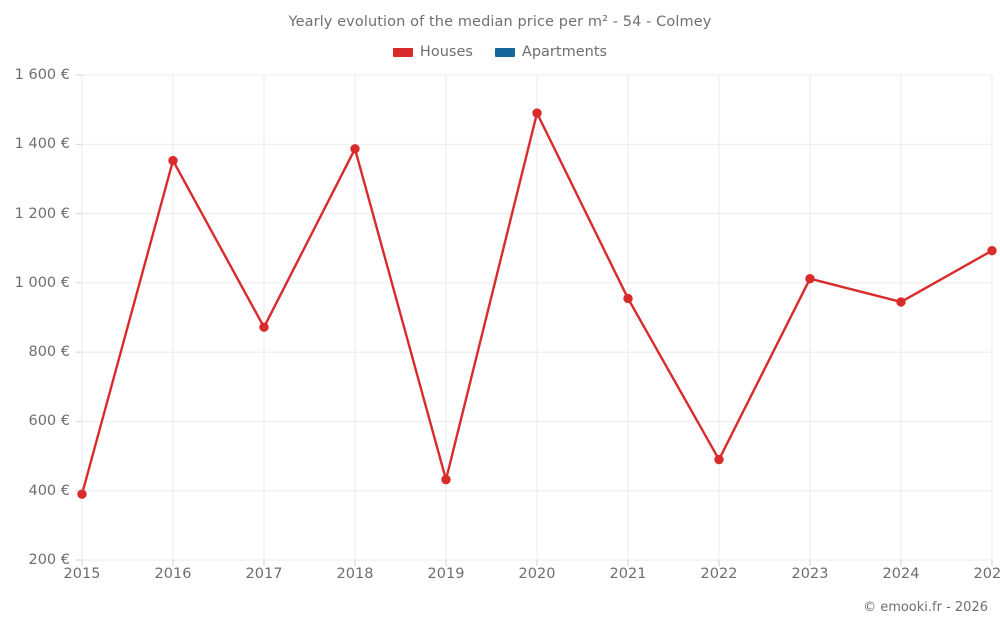 This screenshot has height=625, width=1000. Describe the element at coordinates (537, 113) in the screenshot. I see `data-point-houses-2020` at that location.